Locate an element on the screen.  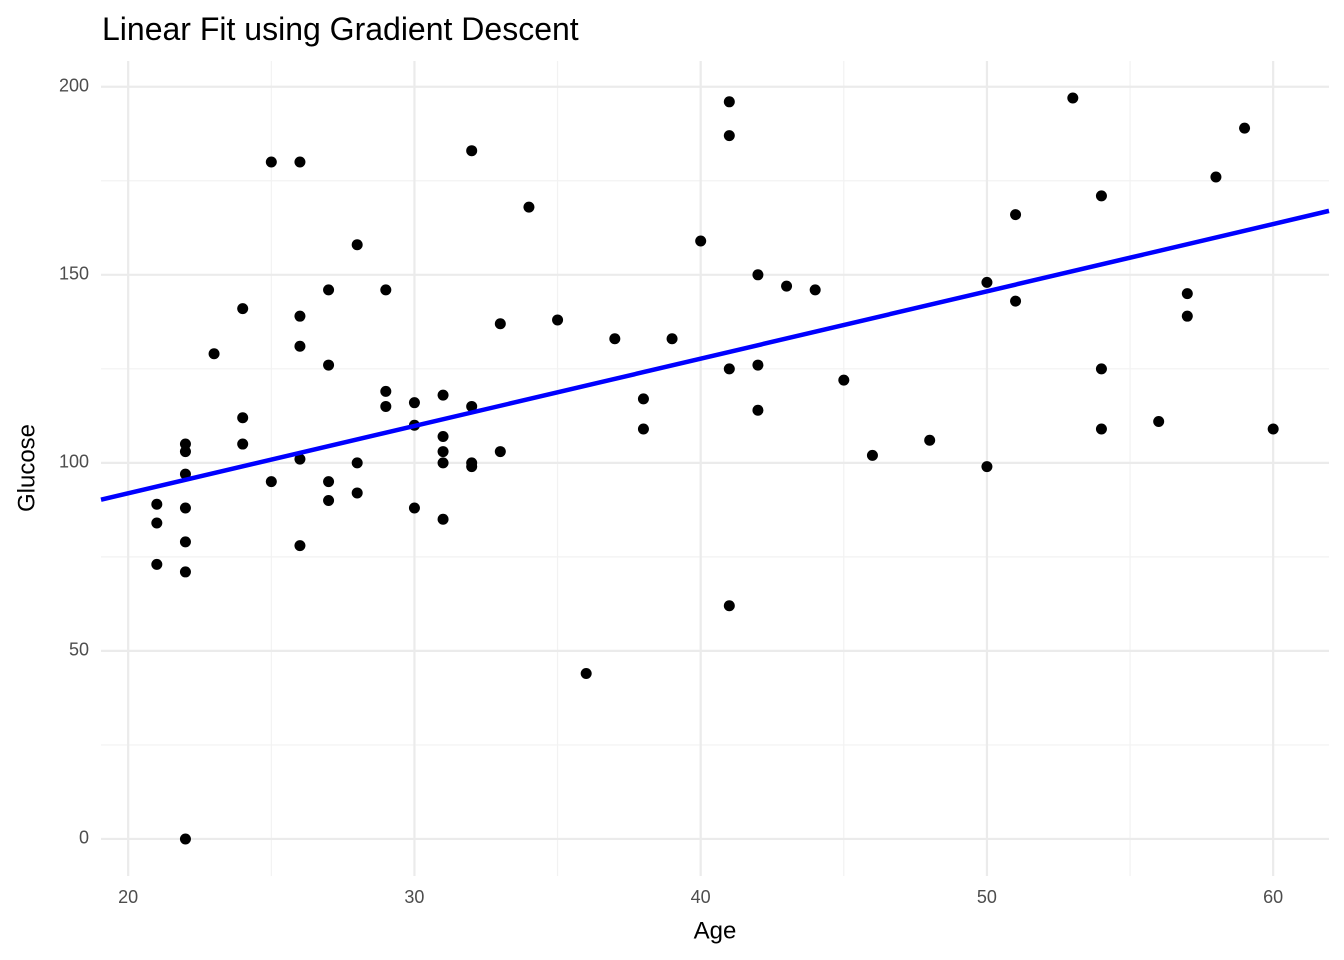
y-tick-label: 200 is located at coordinates (74, 86).